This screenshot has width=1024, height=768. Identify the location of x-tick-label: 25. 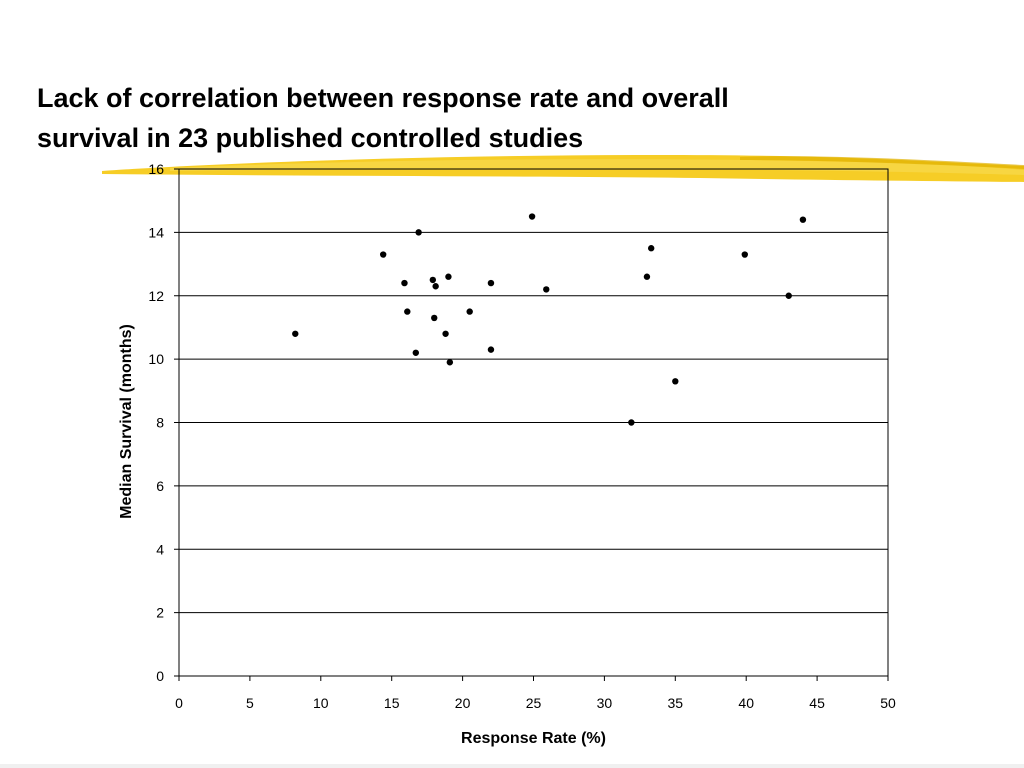
(534, 703).